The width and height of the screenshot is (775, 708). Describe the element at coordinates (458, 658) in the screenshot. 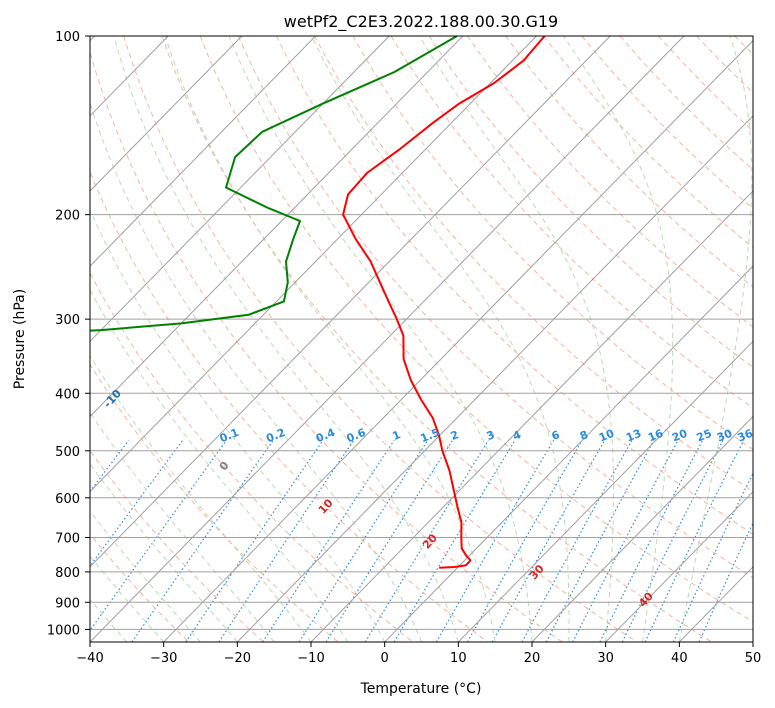

I see `x-tick-label: 10` at that location.